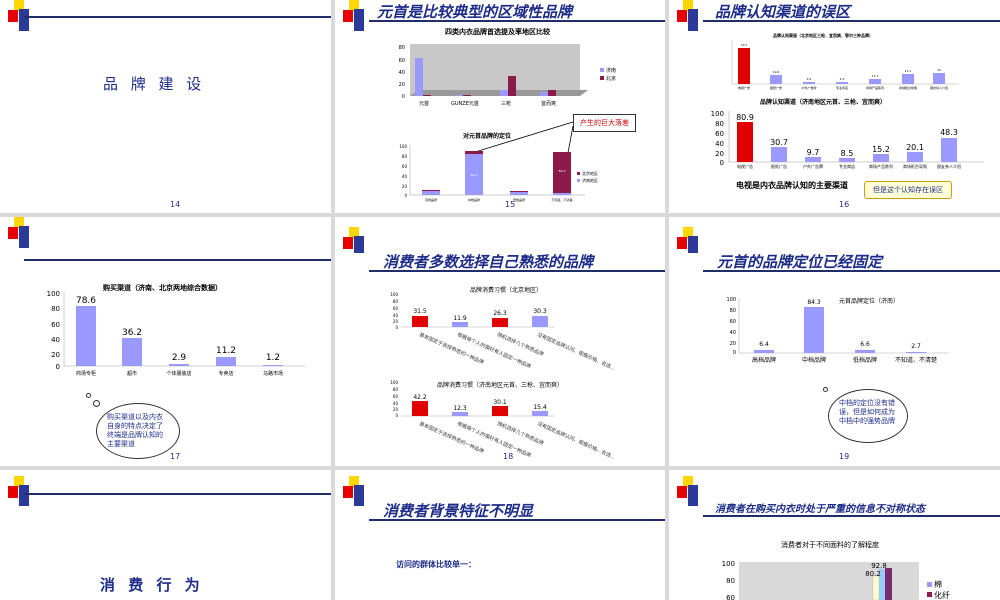  I want to click on svg-text: 不知道、不清楚, so click(561, 199).